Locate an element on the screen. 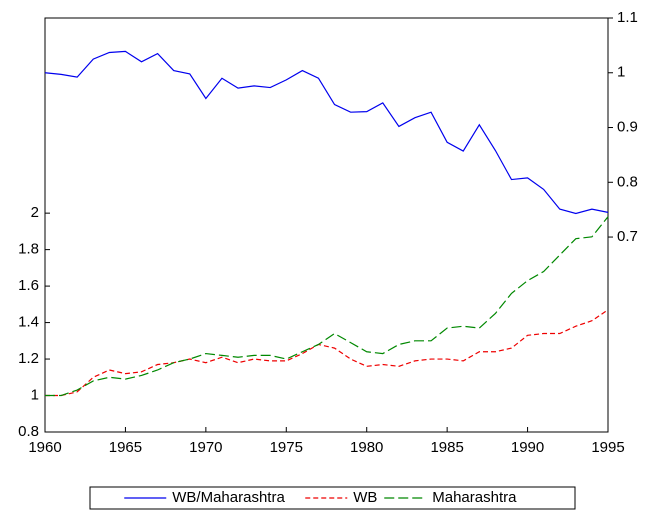  x-tick-label: 1995 is located at coordinates (607, 447).